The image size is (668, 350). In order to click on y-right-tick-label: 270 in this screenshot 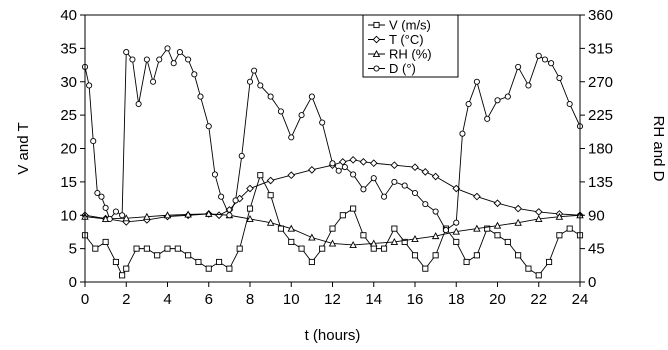, I will do `click(600, 82)`.